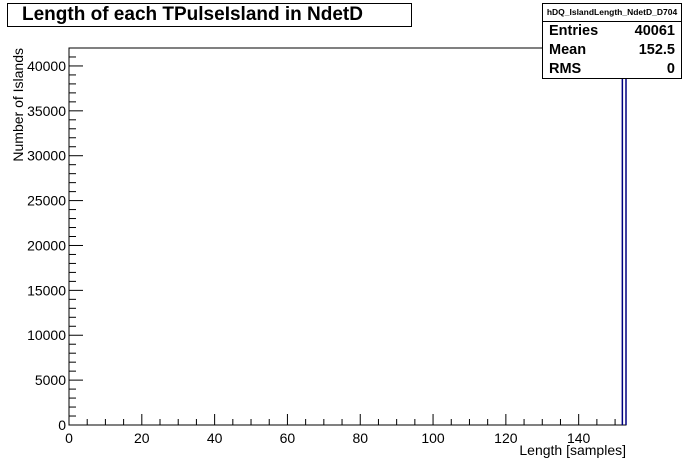 The width and height of the screenshot is (696, 472). What do you see at coordinates (46, 245) in the screenshot?
I see `y-tick-label: 20000` at bounding box center [46, 245].